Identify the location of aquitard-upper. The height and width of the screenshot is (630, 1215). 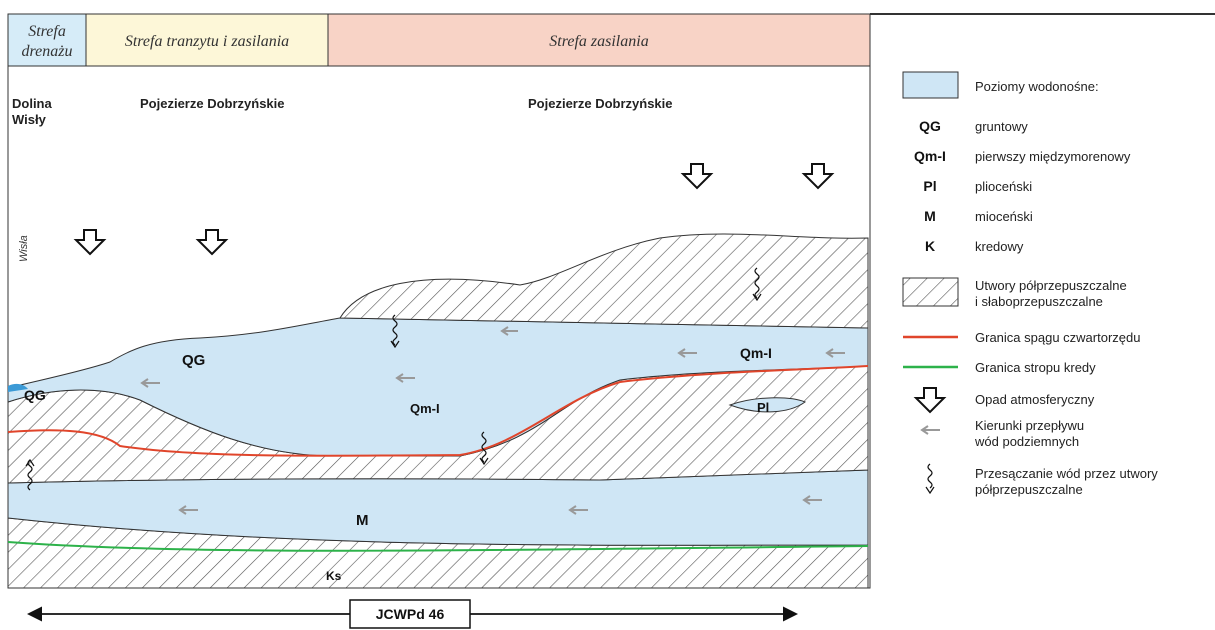
(604, 281).